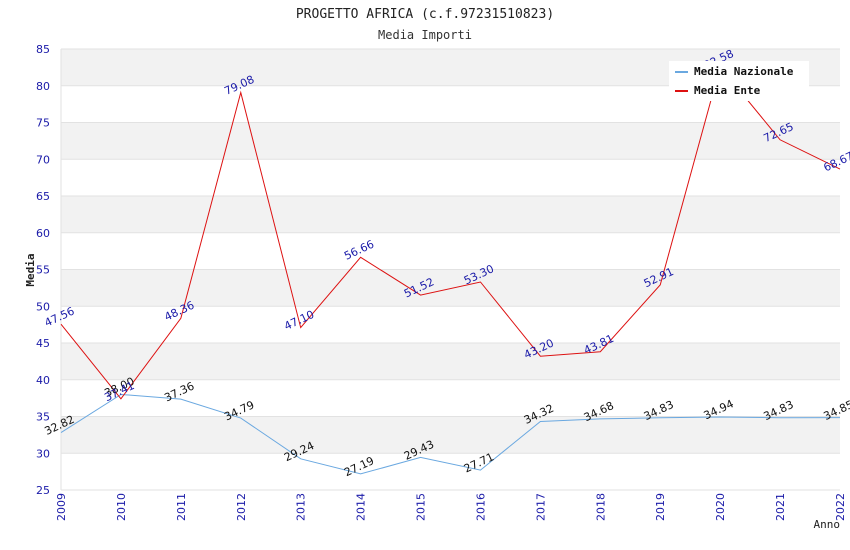 Image resolution: width=850 pixels, height=550 pixels. Describe the element at coordinates (480, 507) in the screenshot. I see `x-tick-label: 2016` at that location.